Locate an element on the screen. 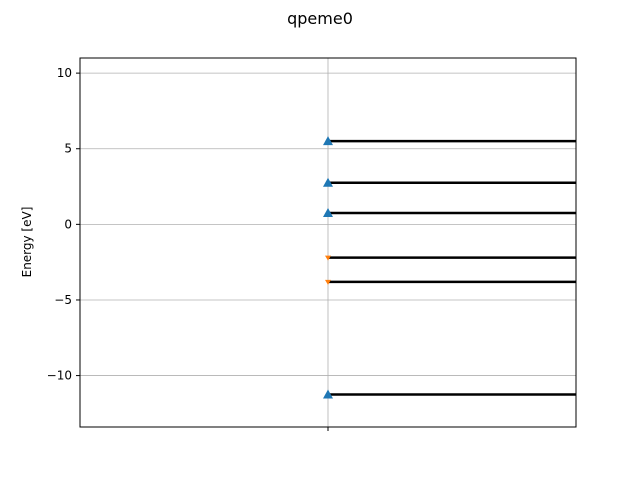  y-tick-label: 5 is located at coordinates (68, 149).